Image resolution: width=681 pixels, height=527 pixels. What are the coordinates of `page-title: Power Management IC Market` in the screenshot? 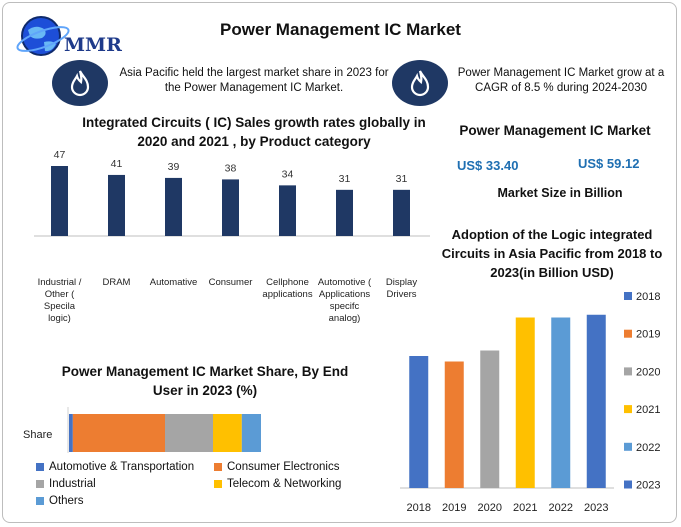 It's located at (340, 29).